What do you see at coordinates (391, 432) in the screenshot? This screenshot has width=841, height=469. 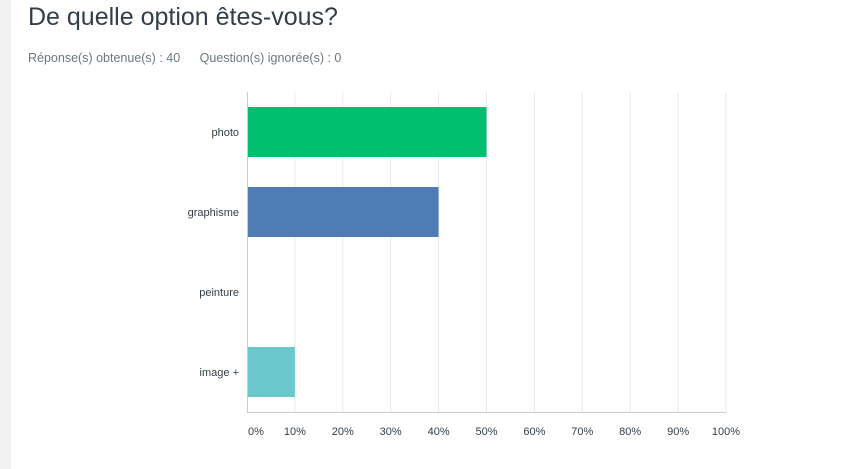 I see `x-tick-label: 30%` at bounding box center [391, 432].